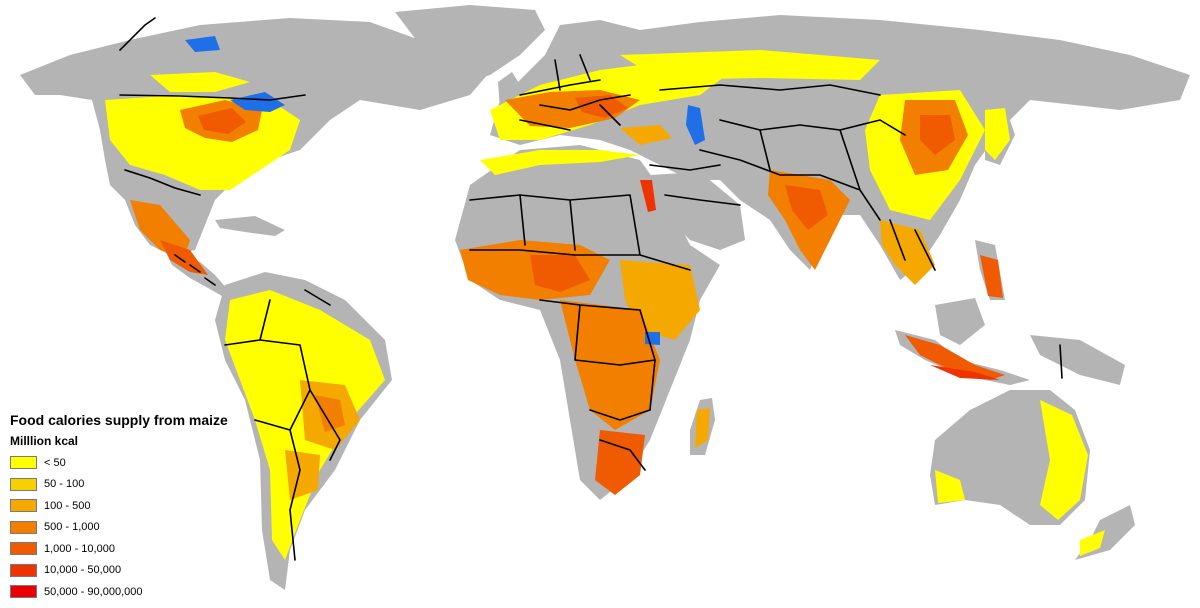 The width and height of the screenshot is (1200, 608). I want to click on caribbean-land, so click(250, 226).